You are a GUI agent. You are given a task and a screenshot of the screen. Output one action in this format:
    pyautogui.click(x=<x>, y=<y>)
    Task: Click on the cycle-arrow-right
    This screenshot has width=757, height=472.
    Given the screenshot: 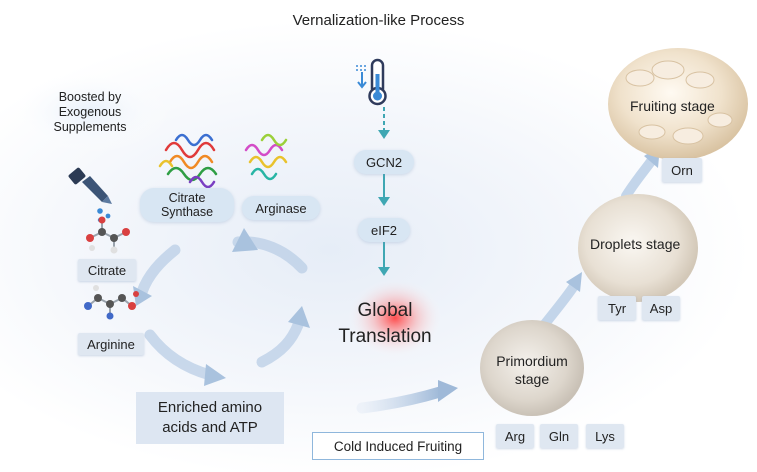 What is the action you would take?
    pyautogui.click(x=280, y=343)
    